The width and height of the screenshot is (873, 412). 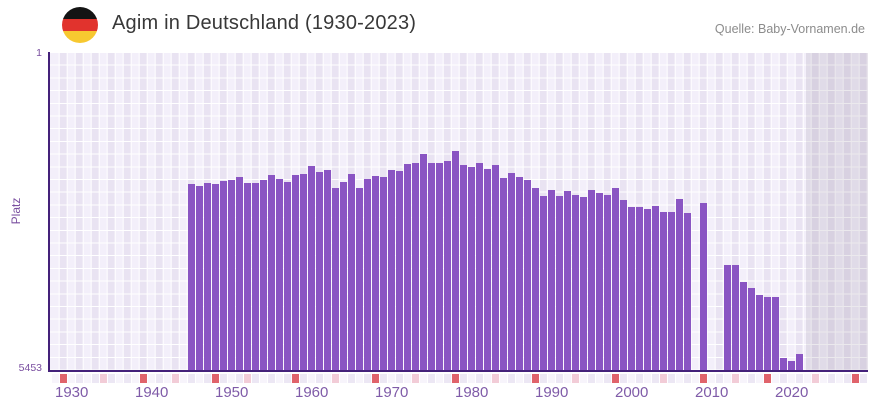 What do you see at coordinates (632, 288) in the screenshot?
I see `bar-2000` at bounding box center [632, 288].